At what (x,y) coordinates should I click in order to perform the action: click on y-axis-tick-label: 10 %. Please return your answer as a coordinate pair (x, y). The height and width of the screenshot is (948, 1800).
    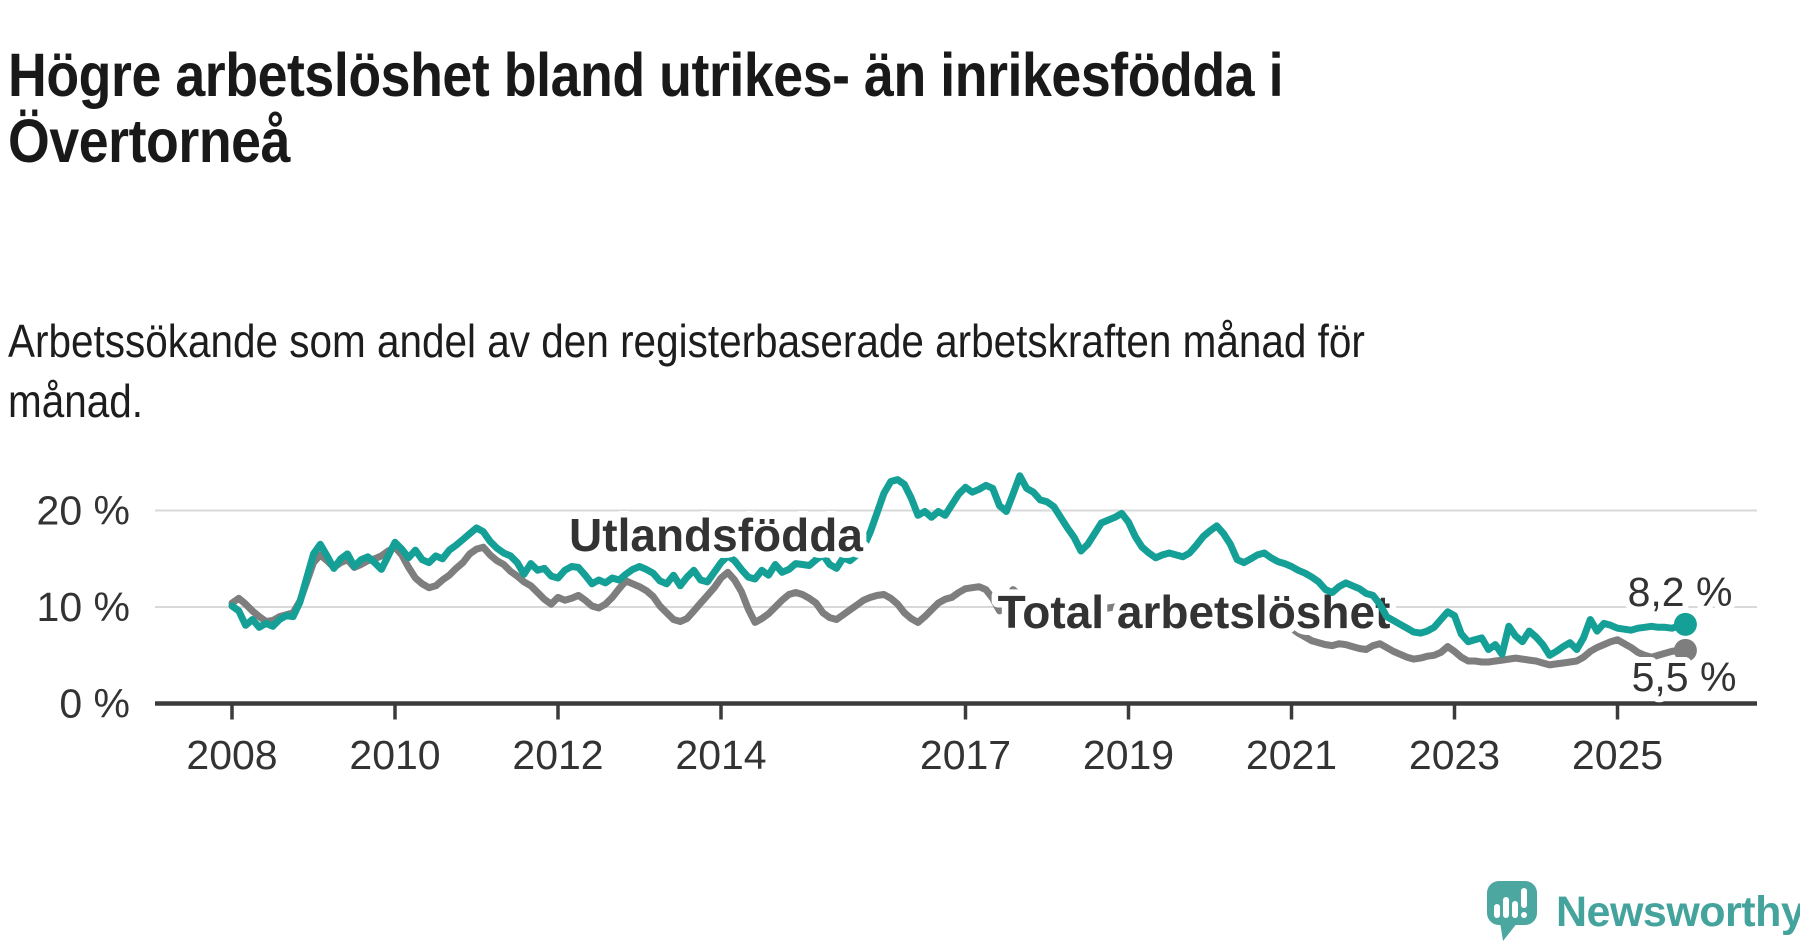
    Looking at the image, I should click on (83, 607).